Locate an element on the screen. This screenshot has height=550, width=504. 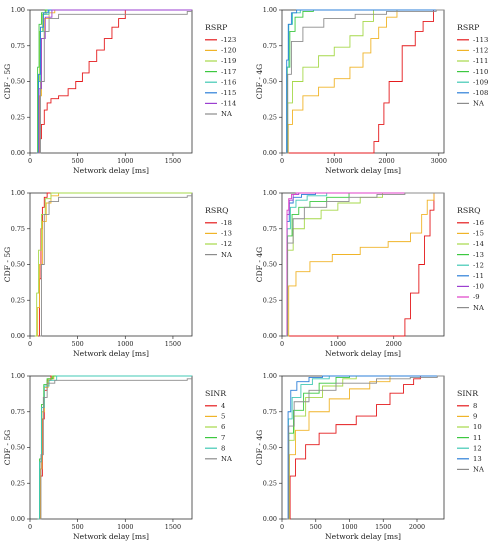
y-tick-label: 0.50 is located at coordinates (270, 265).